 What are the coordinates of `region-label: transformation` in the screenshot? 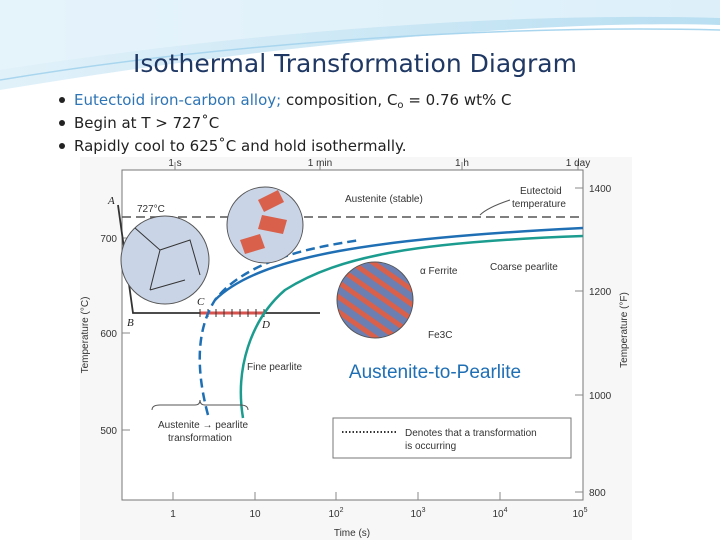 It's located at (200, 438).